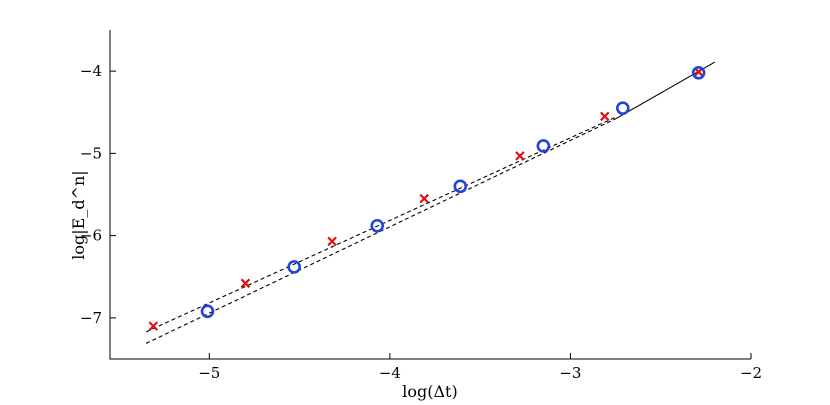 This screenshot has width=830, height=405. I want to click on y-tick-label: −4, so click(91, 71).